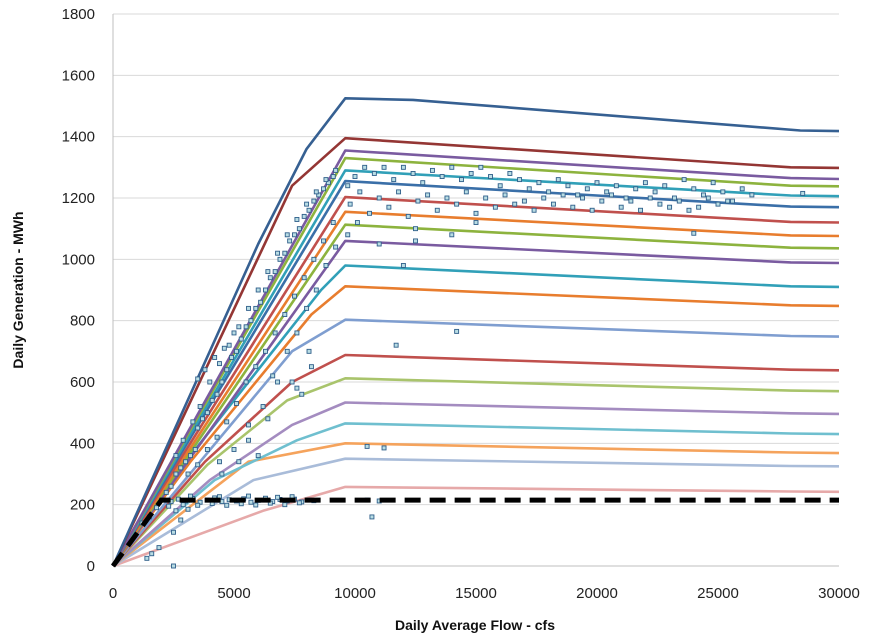 The image size is (869, 640). What do you see at coordinates (82, 505) in the screenshot?
I see `y-tick-label: 200` at bounding box center [82, 505].